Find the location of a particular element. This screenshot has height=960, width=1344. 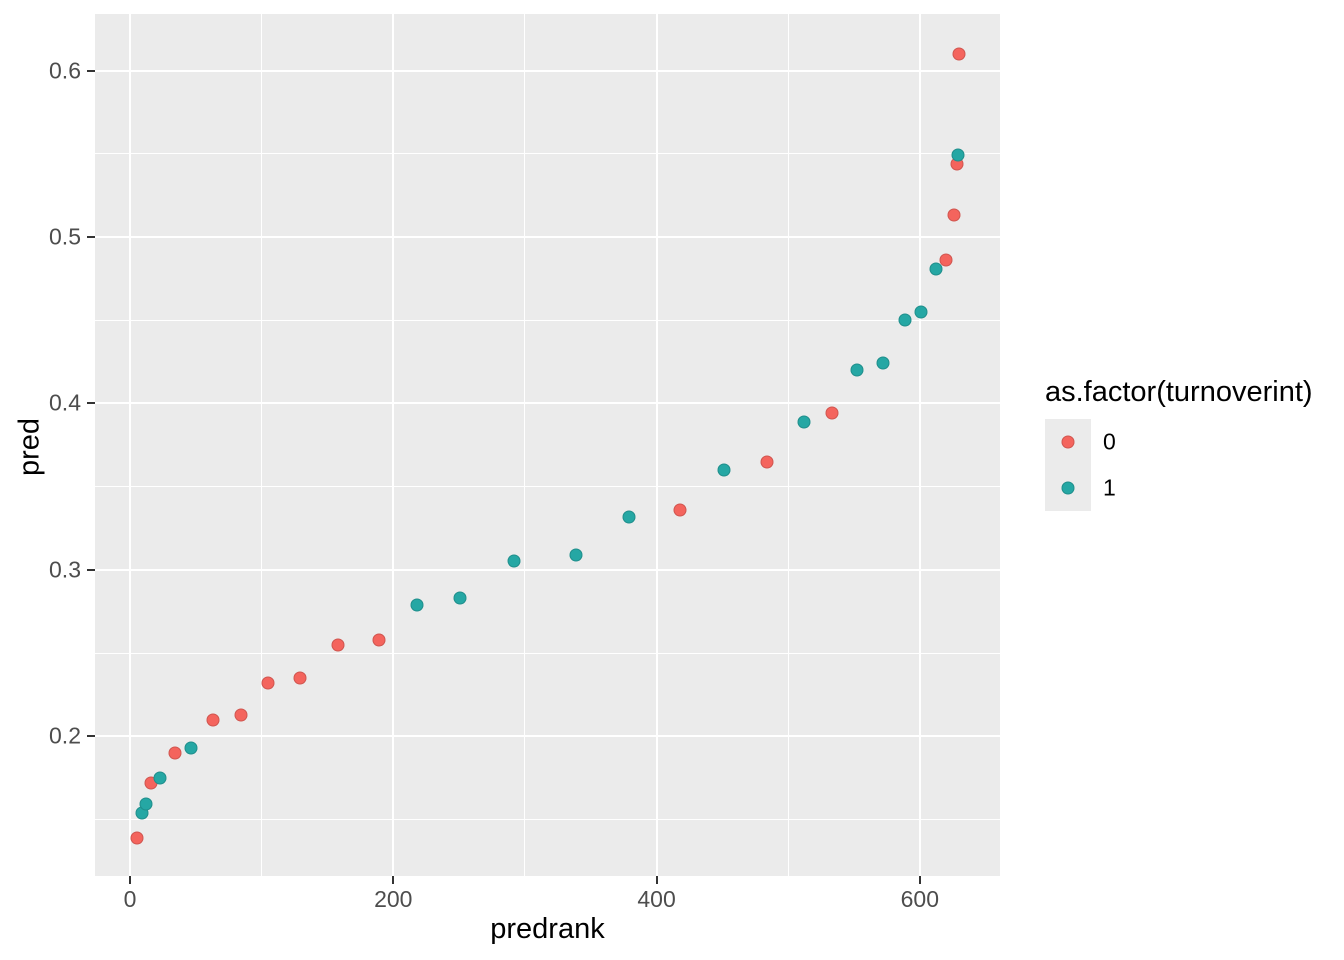

x-axis-title: predrank is located at coordinates (547, 929).